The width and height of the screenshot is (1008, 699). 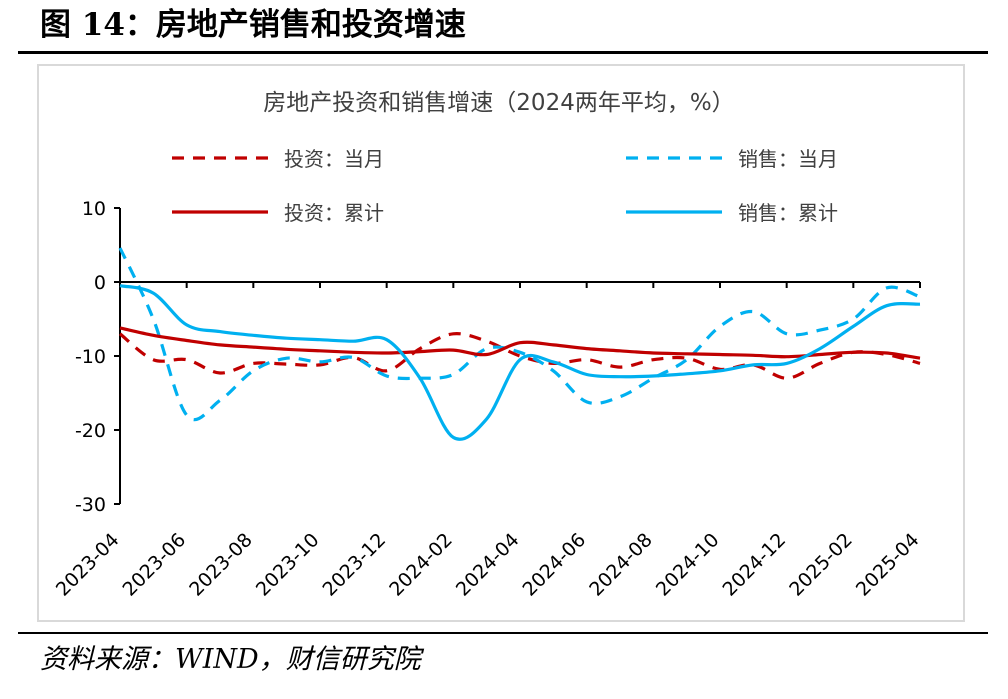 I want to click on series-line-investment-cumulative, so click(x=520, y=343).